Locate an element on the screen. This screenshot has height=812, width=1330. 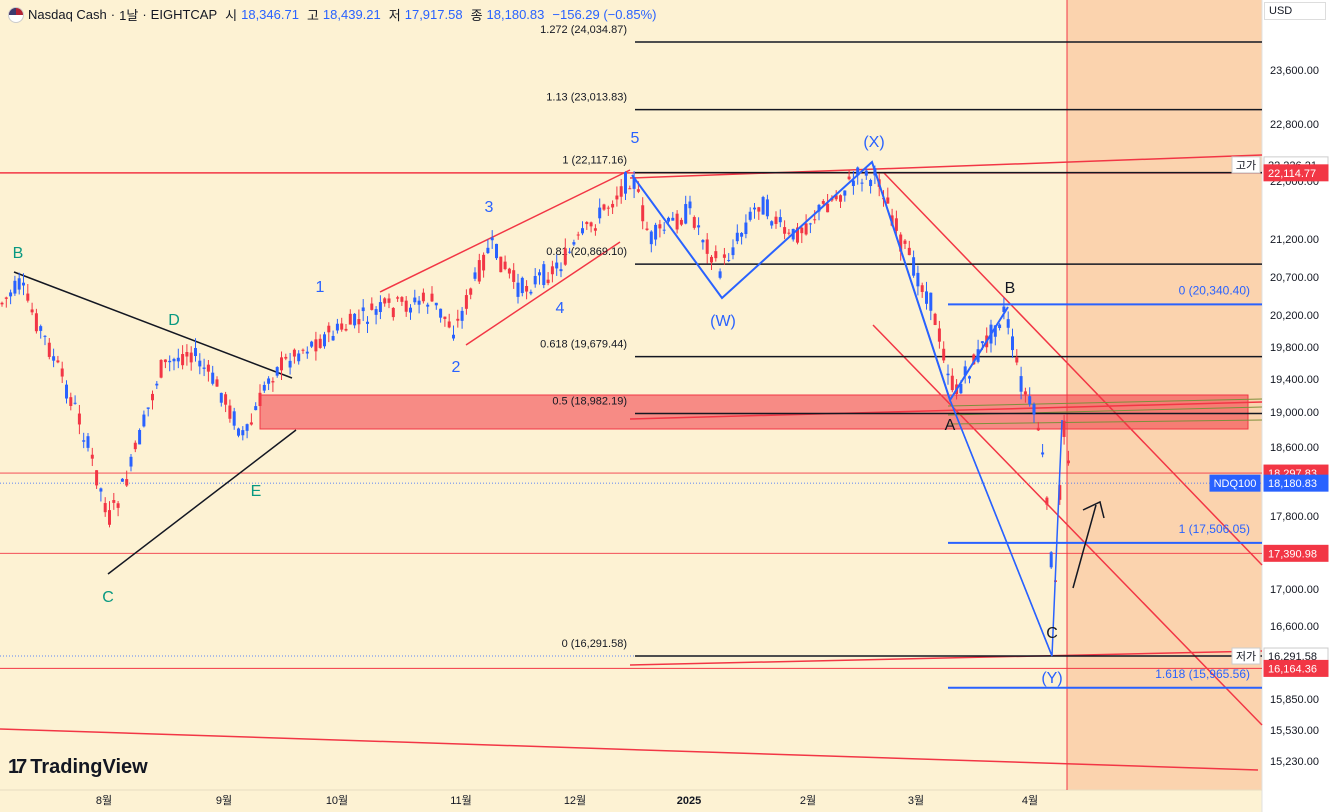
zone-line is located at coordinates (1105, 422).